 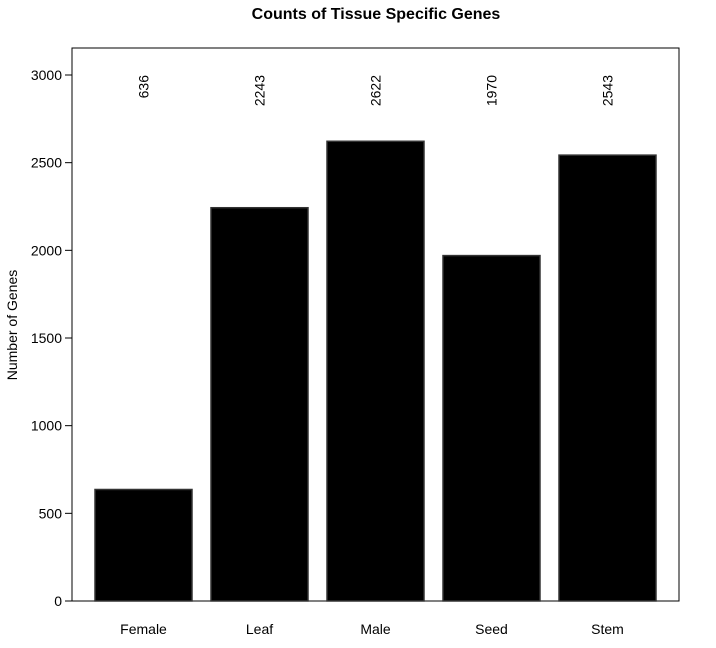 I want to click on category-label-male: Male, so click(x=375, y=629).